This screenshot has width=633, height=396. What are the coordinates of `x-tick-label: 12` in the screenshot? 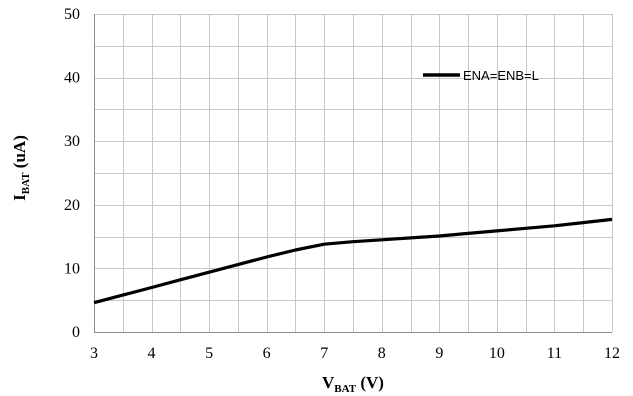 It's located at (612, 353).